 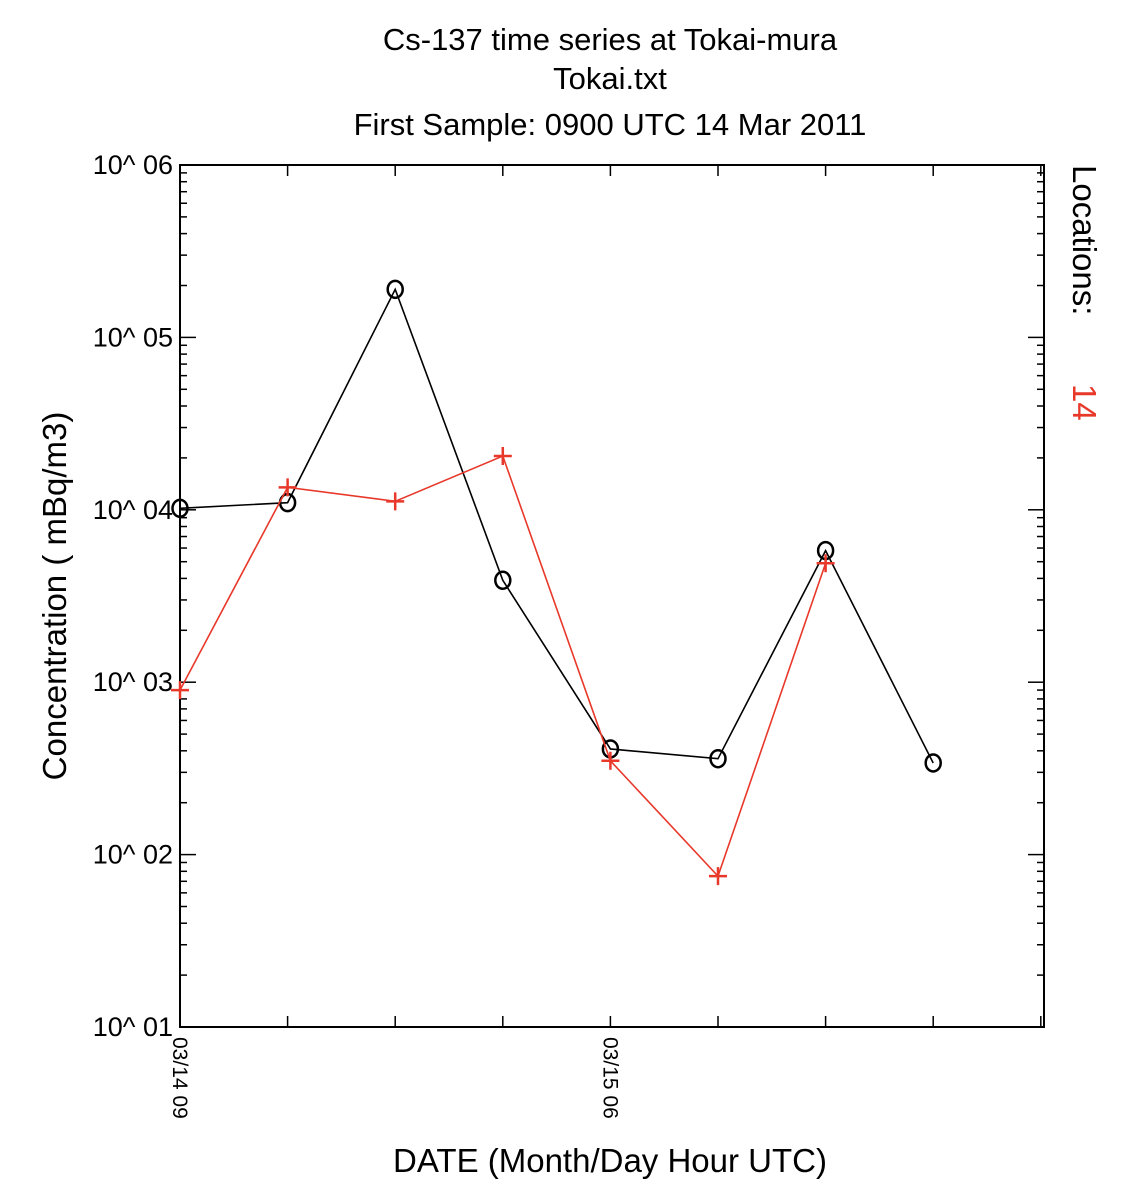 What do you see at coordinates (610, 39) in the screenshot?
I see `chart-title: Cs-137 time series at Tokai-mura` at bounding box center [610, 39].